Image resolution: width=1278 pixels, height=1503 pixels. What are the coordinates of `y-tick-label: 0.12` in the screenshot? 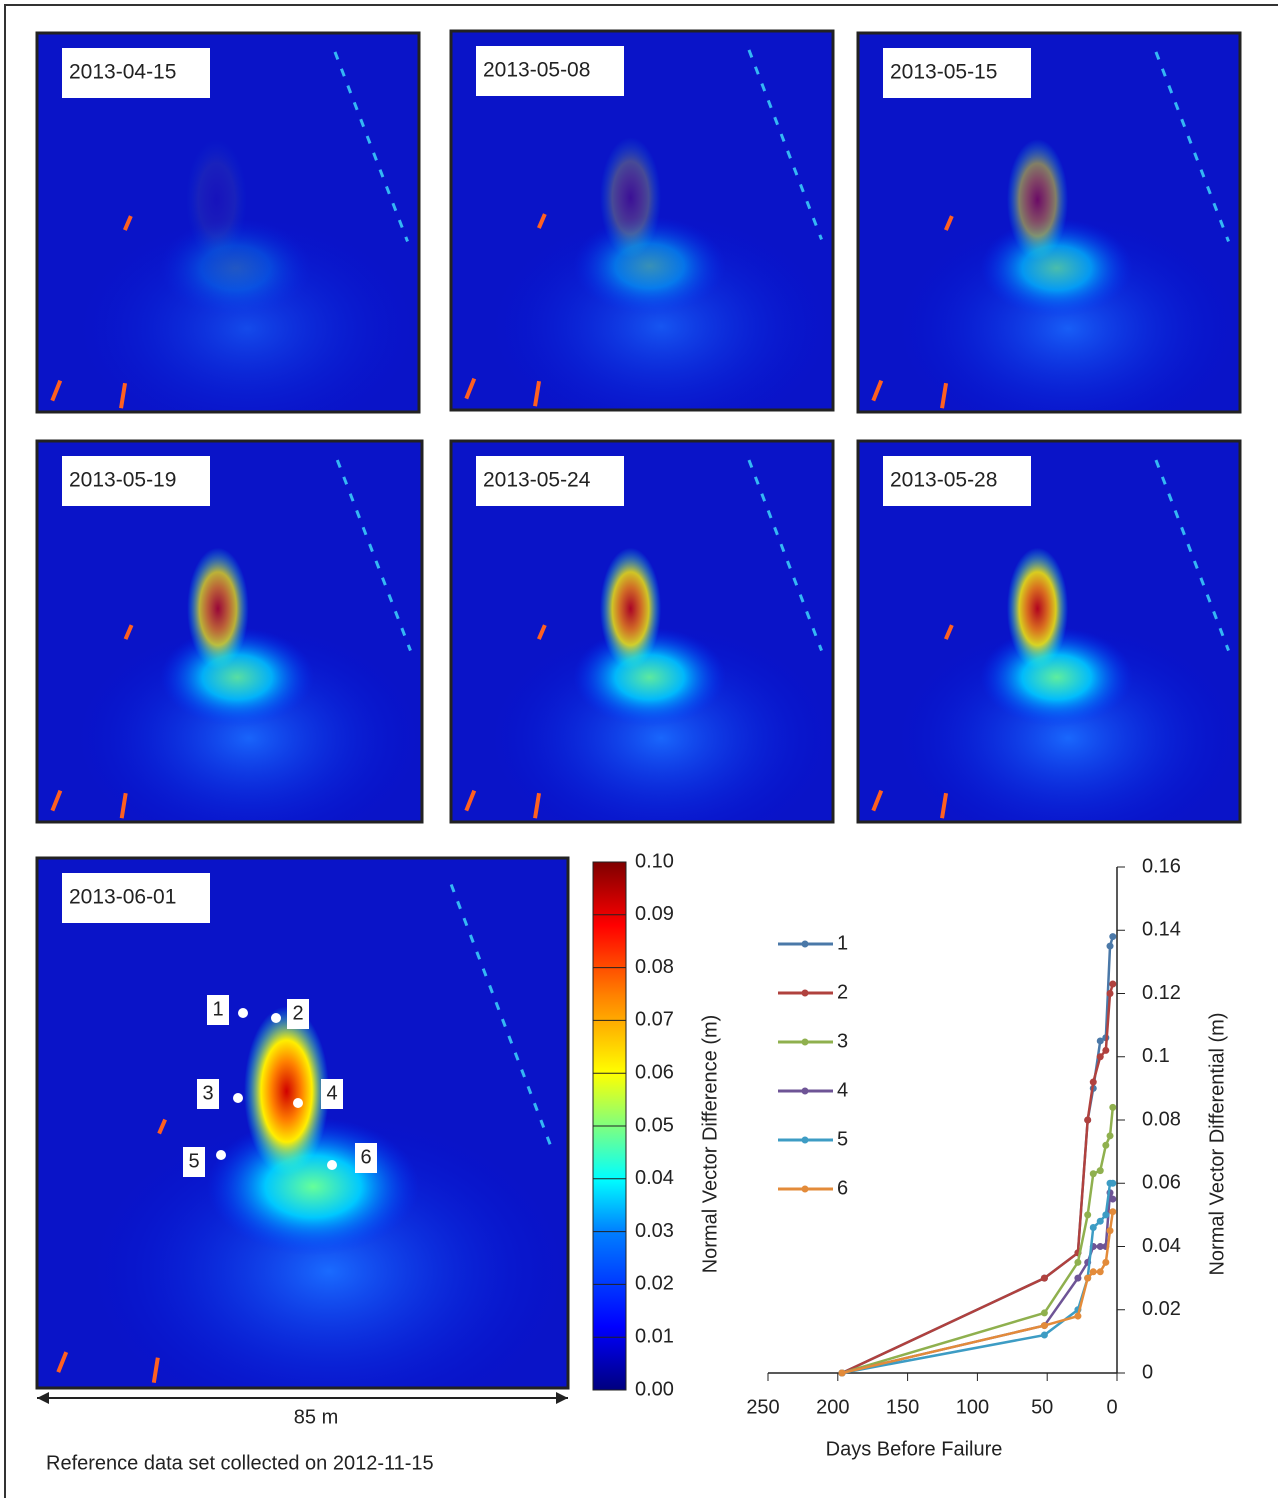 It's located at (1161, 993).